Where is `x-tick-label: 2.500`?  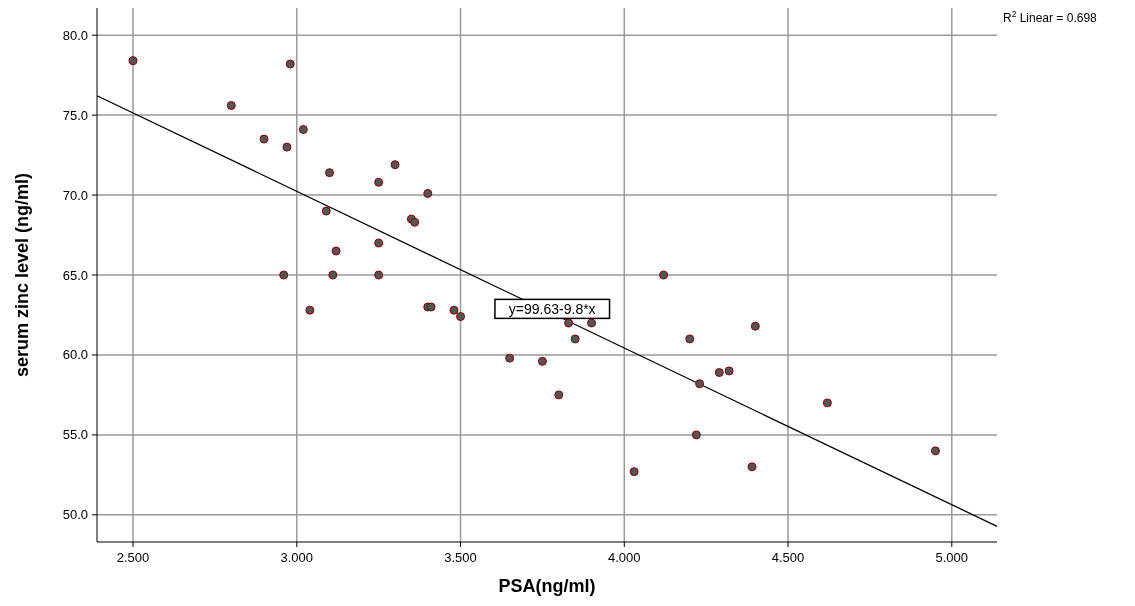 x-tick-label: 2.500 is located at coordinates (133, 557).